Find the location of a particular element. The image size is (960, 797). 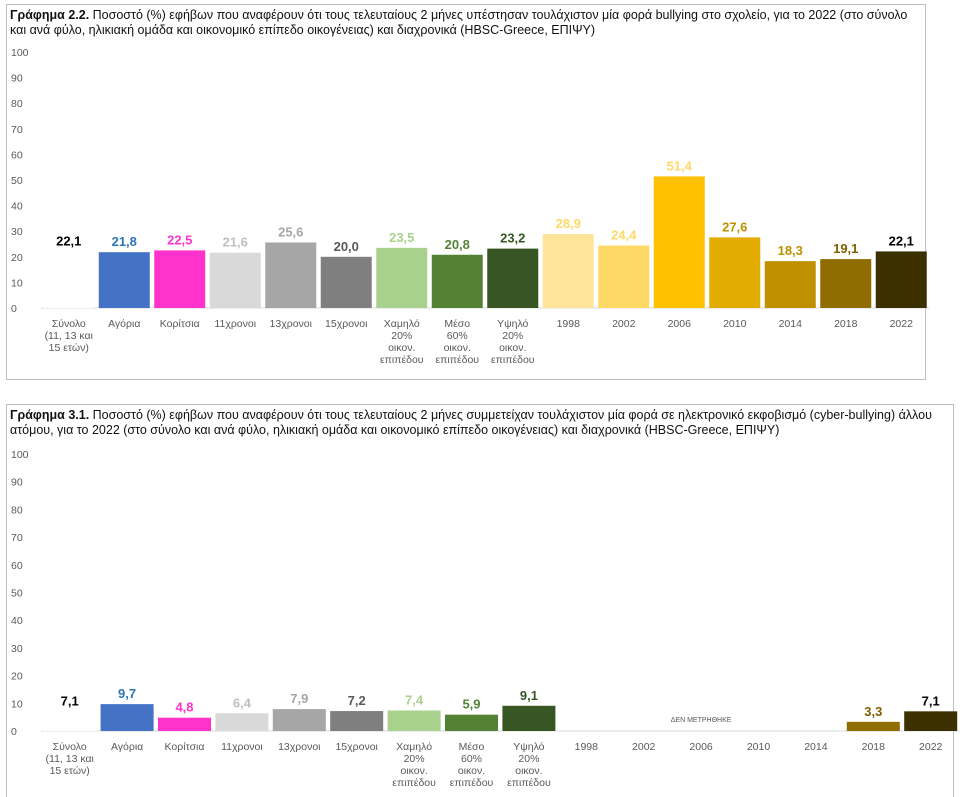

data-label: 4,8 is located at coordinates (184, 707).